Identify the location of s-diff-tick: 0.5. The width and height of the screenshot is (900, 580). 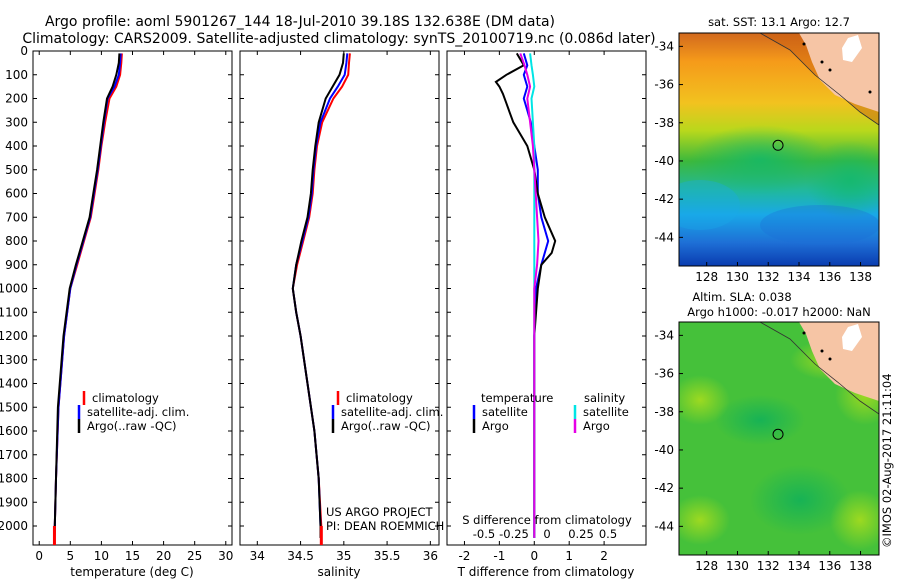
(608, 534).